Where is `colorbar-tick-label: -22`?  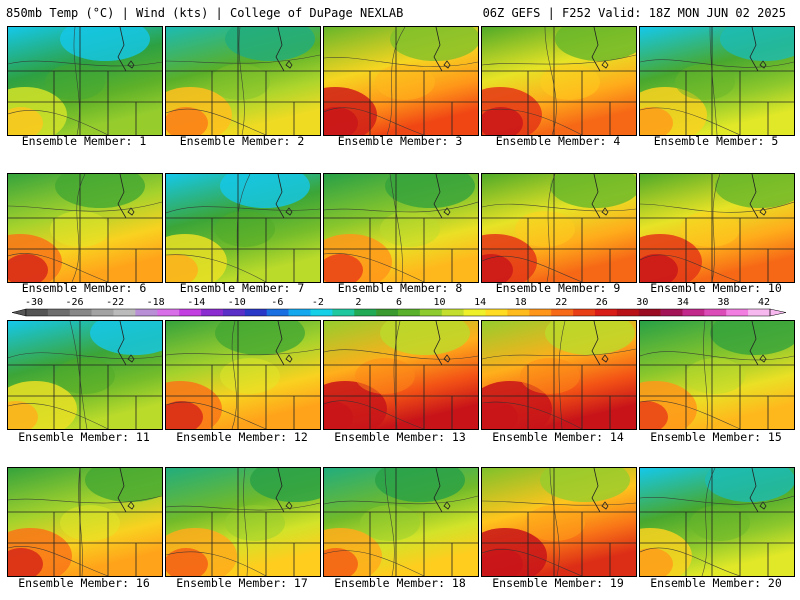
colorbar-tick-label: -22 is located at coordinates (115, 302).